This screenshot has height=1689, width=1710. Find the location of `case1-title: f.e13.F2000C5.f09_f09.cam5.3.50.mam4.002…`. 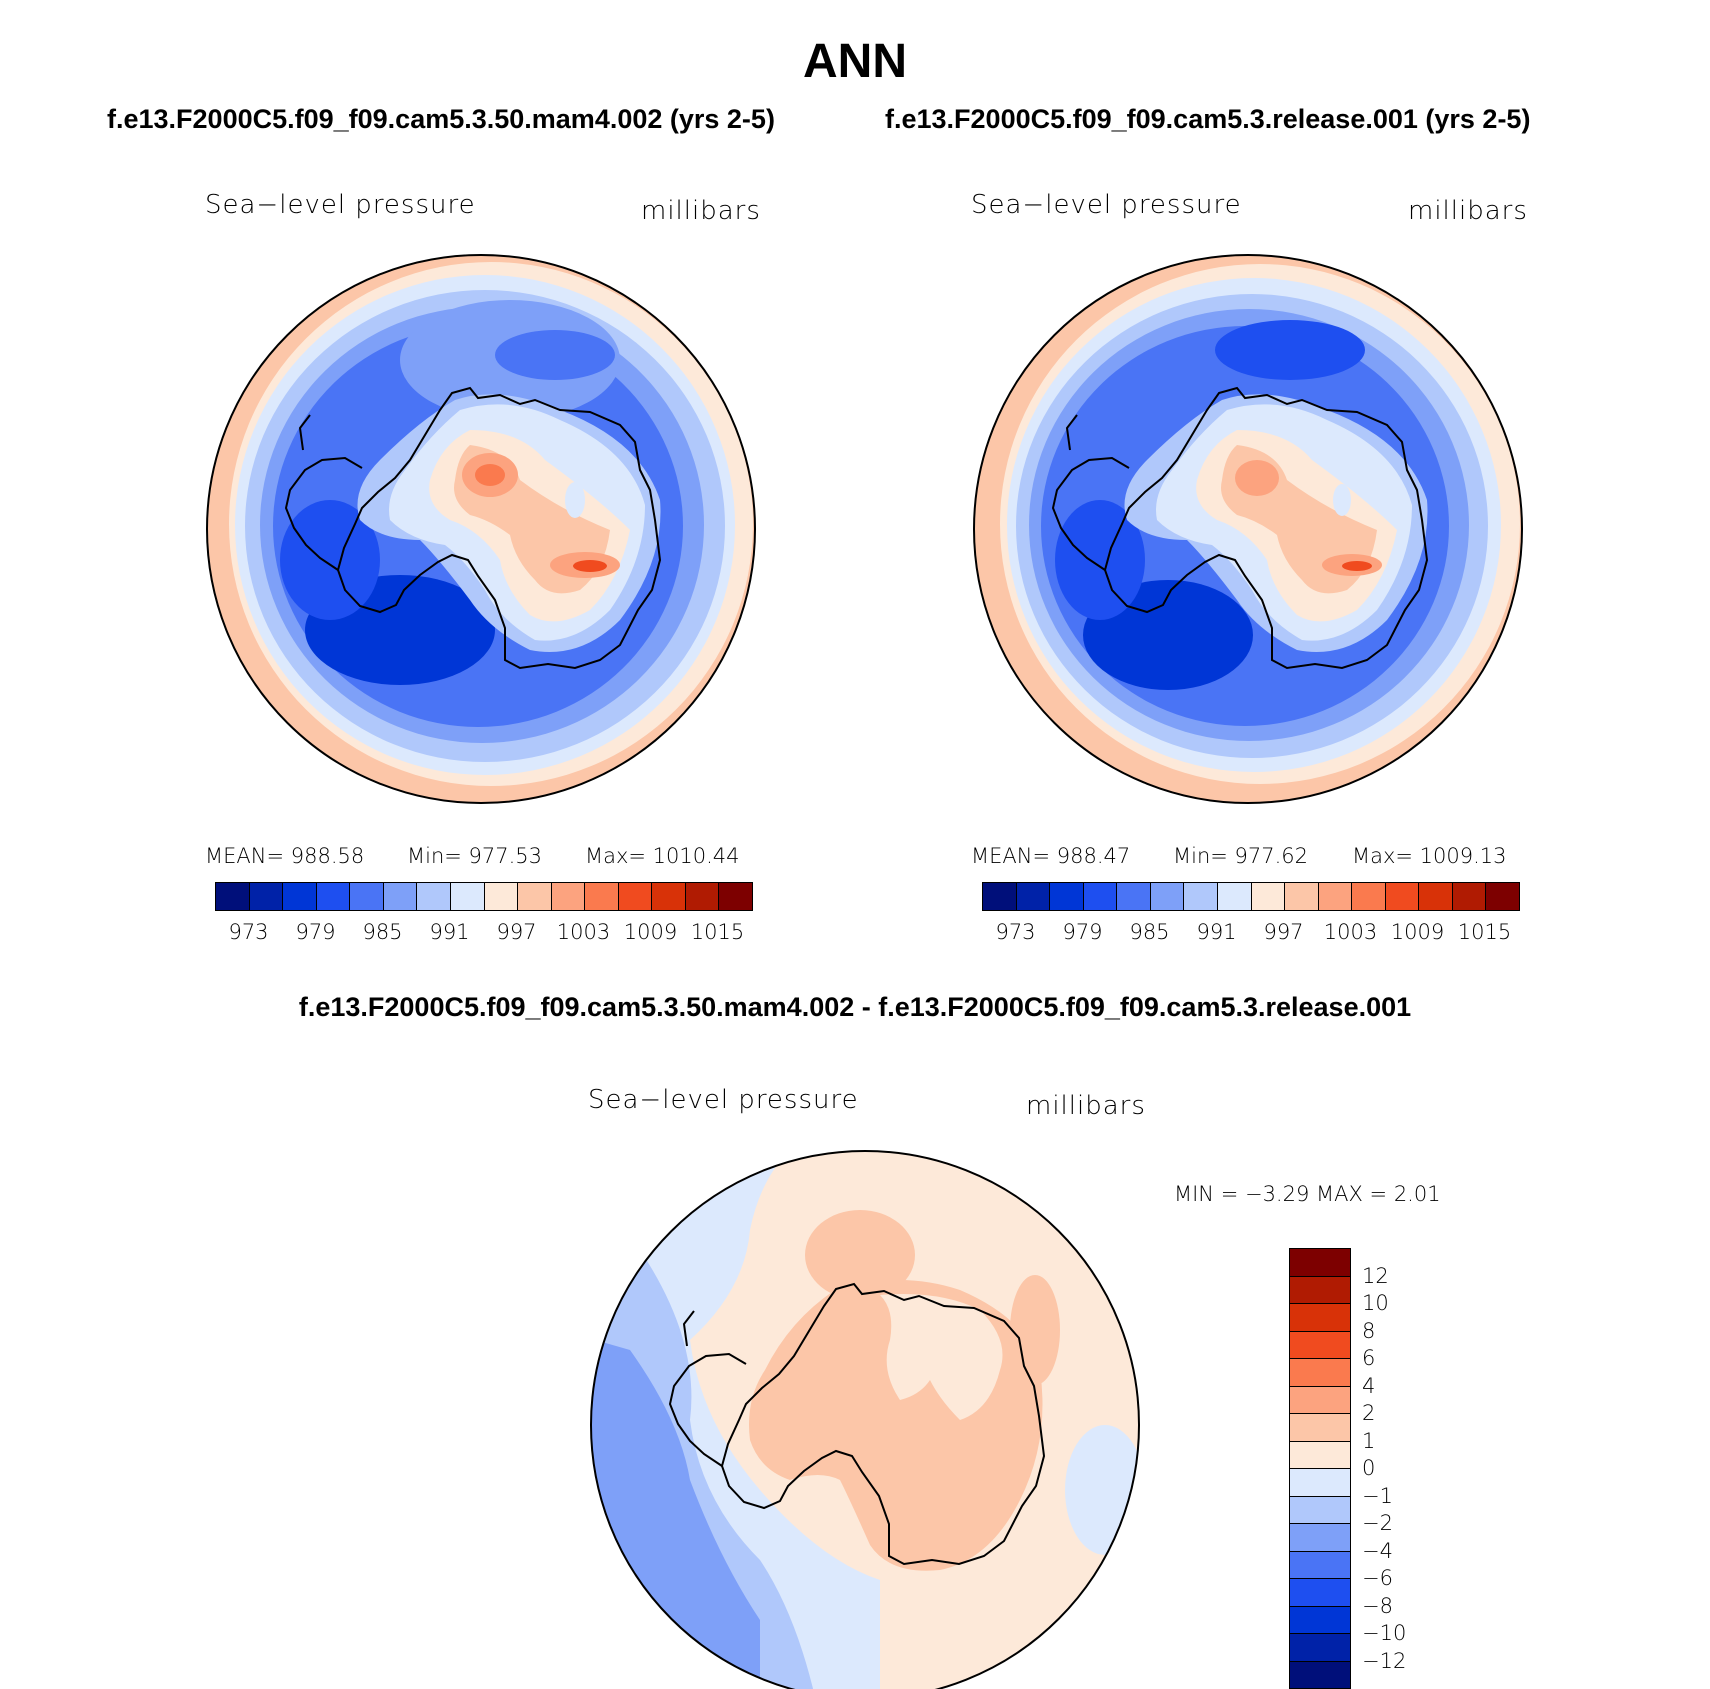

case1-title: f.e13.F2000C5.f09_f09.cam5.3.50.mam4.002… is located at coordinates (441, 119).